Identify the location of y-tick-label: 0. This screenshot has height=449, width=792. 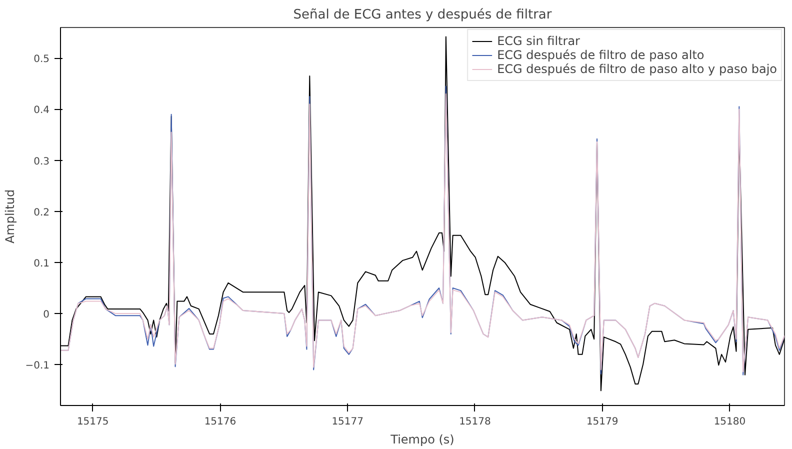
(46, 315).